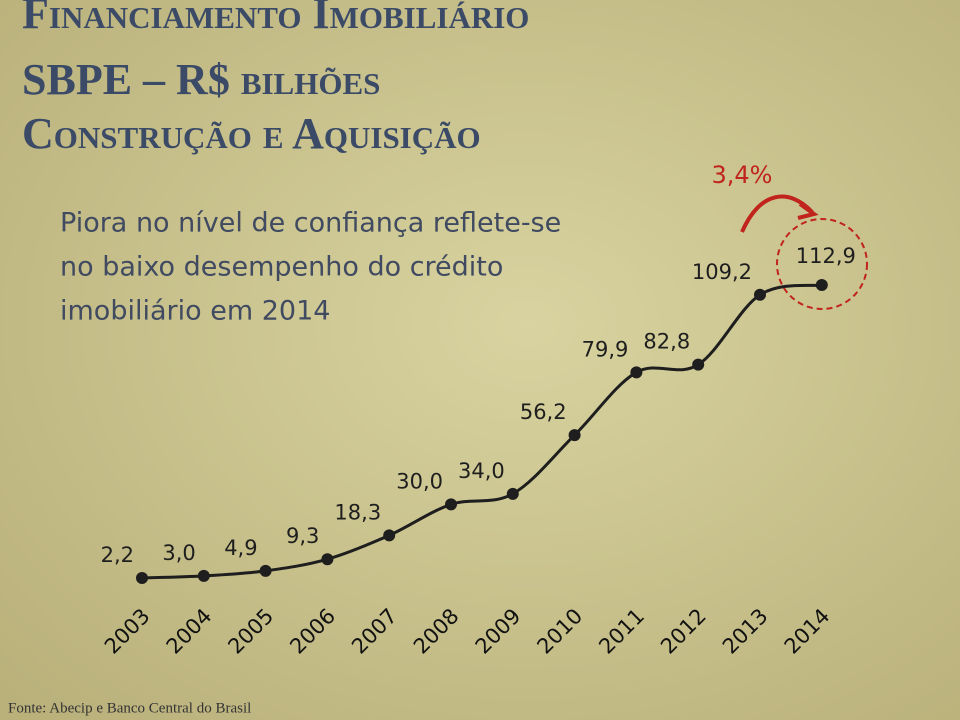 The height and width of the screenshot is (720, 960). What do you see at coordinates (357, 512) in the screenshot?
I see `value-label: 18,3` at bounding box center [357, 512].